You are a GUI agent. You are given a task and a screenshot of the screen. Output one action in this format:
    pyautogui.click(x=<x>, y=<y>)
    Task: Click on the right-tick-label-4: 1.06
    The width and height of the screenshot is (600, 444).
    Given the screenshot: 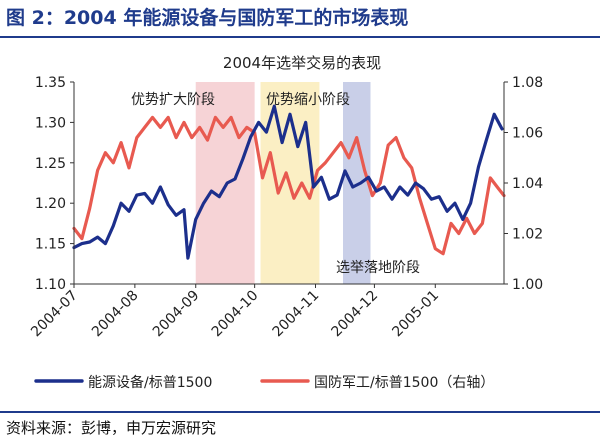 What is the action you would take?
    pyautogui.click(x=527, y=134)
    